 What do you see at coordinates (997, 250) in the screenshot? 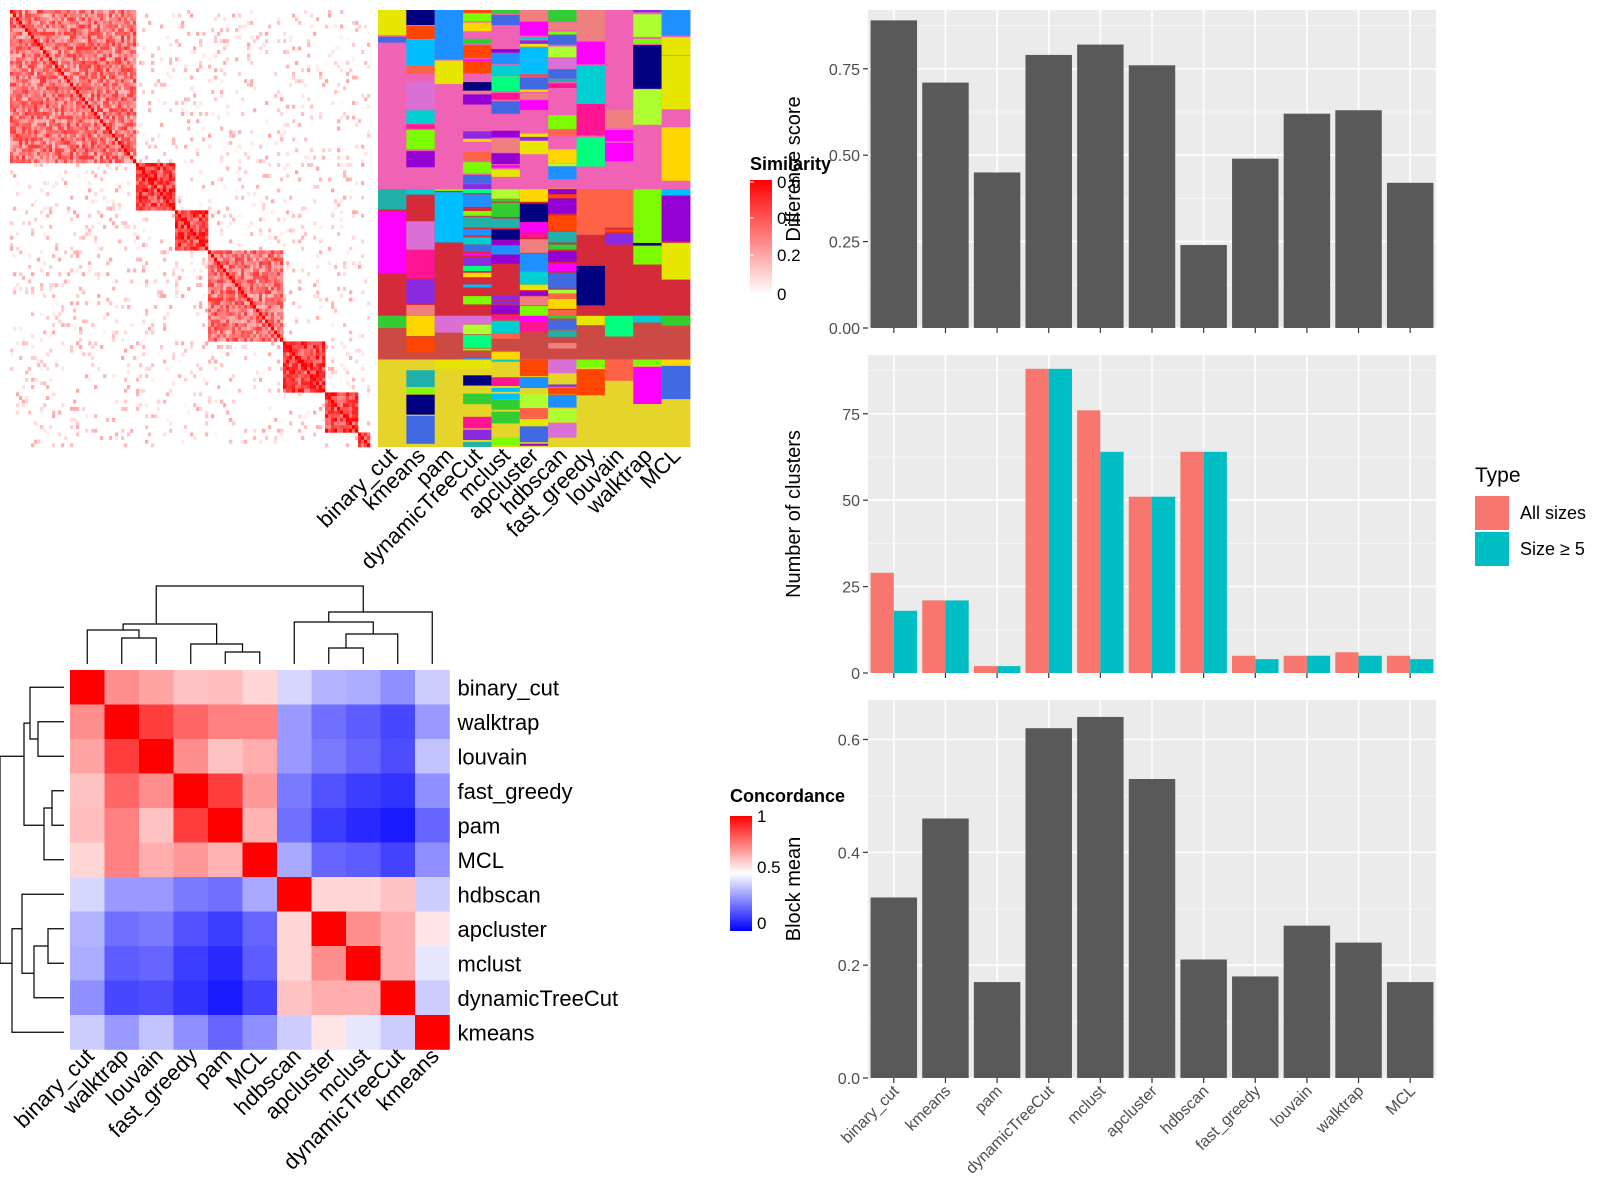
I see `bar-pam` at bounding box center [997, 250].